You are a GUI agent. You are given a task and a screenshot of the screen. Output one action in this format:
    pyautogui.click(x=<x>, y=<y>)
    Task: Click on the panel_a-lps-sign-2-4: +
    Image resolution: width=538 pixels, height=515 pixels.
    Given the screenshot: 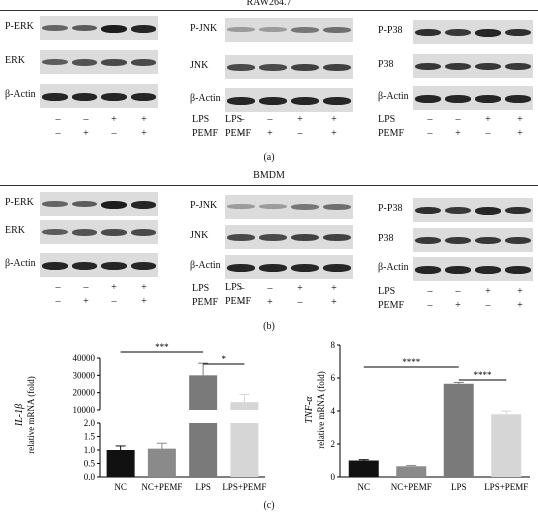 What is the action you would take?
    pyautogui.click(x=520, y=119)
    